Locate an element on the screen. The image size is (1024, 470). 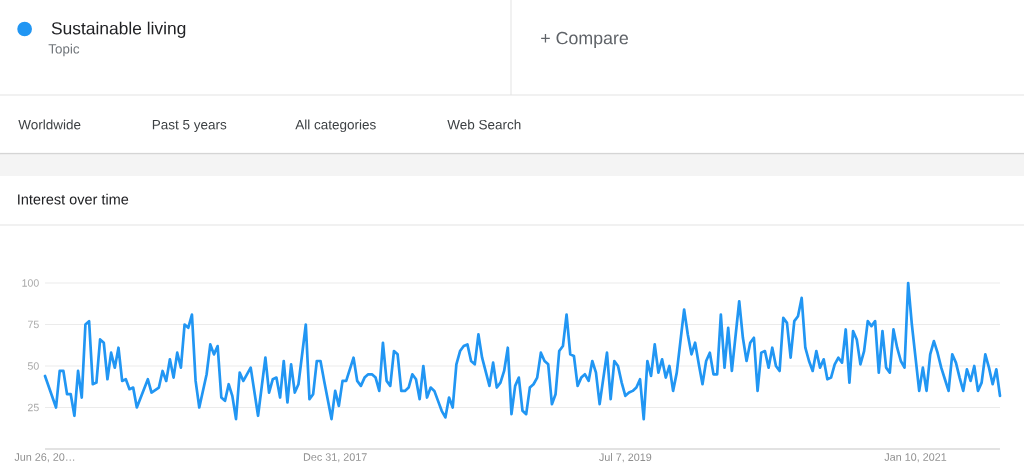
chart-title: Interest over time is located at coordinates (73, 199).